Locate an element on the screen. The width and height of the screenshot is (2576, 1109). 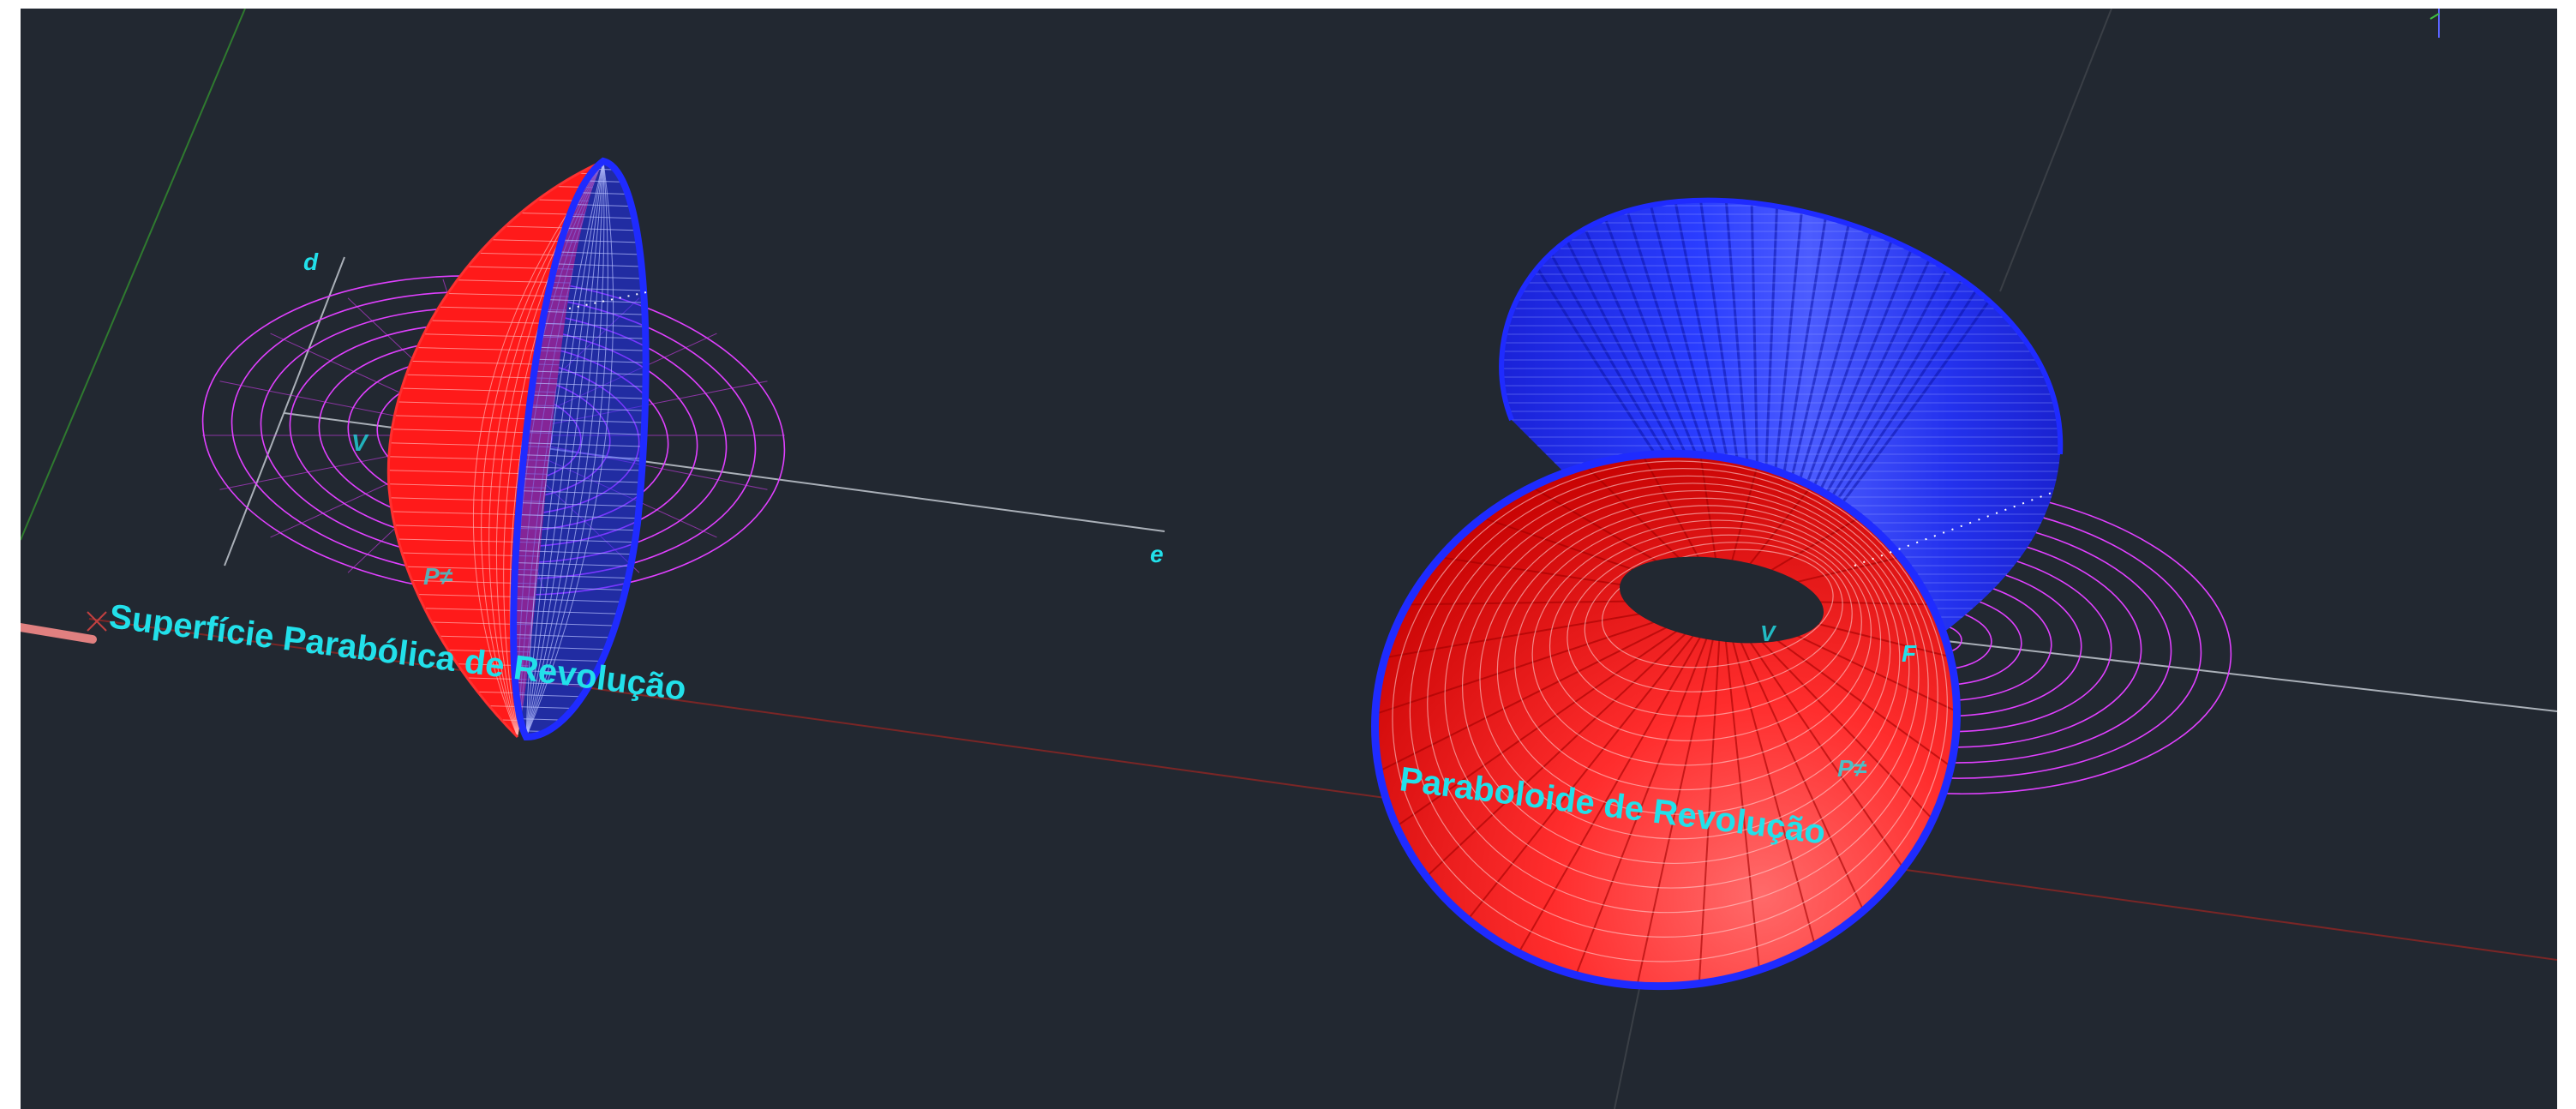
left-blue-half-surface is located at coordinates (586, 450).